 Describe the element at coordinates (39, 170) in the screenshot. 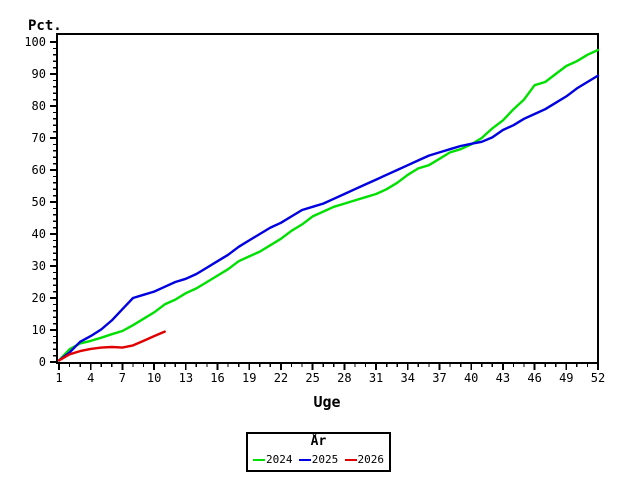

I see `y-tick-label: 60` at that location.